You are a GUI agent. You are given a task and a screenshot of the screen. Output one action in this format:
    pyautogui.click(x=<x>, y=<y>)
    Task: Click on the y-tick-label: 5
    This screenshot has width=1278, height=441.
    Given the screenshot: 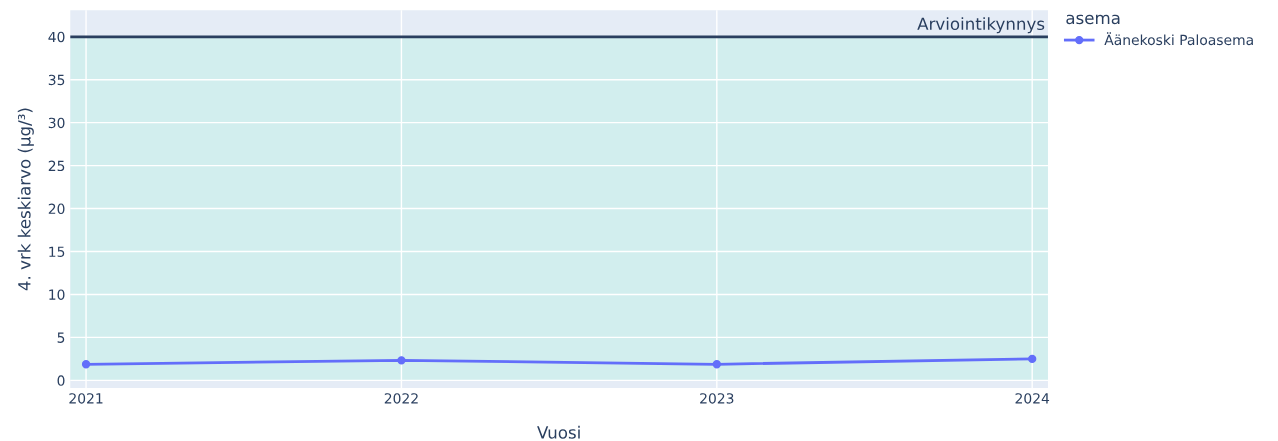 What is the action you would take?
    pyautogui.click(x=61, y=337)
    